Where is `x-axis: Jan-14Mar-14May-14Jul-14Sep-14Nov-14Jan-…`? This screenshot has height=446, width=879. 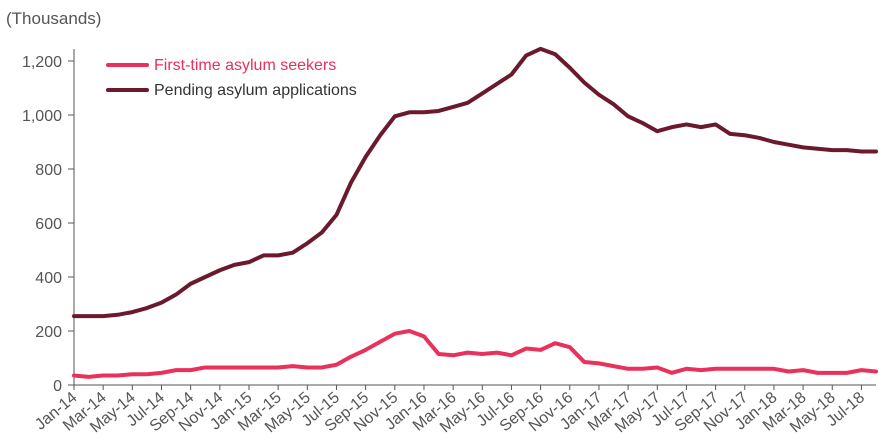
x-axis: Jan-14Mar-14May-14Jul-14Sep-14Nov-14Jan-… is located at coordinates (454, 410).